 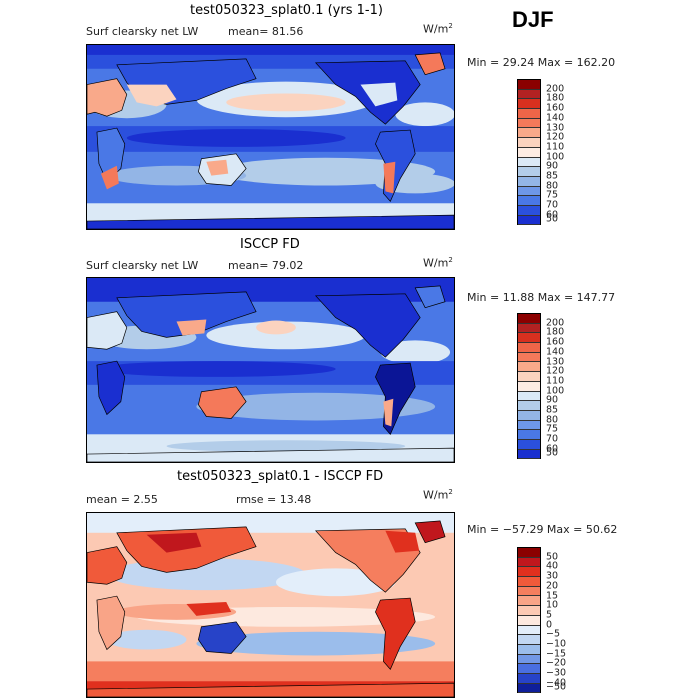 What do you see at coordinates (552, 449) in the screenshot?
I see `panel2-tick: 60` at bounding box center [552, 449].